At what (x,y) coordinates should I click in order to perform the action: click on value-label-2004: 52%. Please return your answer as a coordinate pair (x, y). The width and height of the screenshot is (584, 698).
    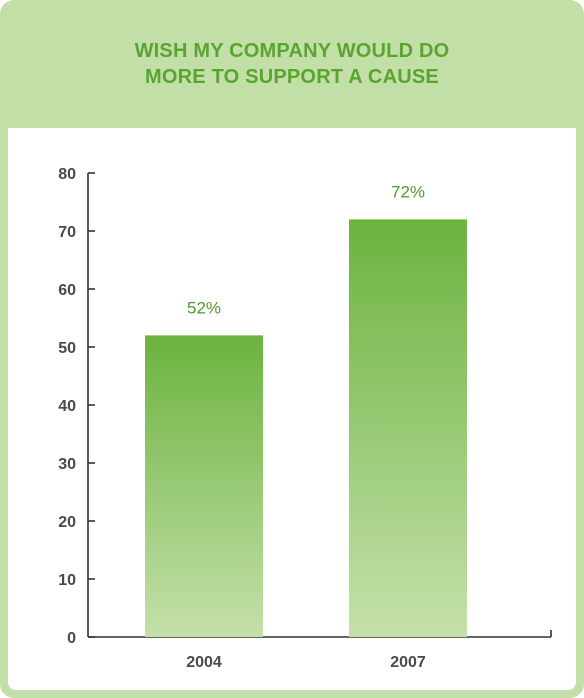
    Looking at the image, I should click on (204, 307).